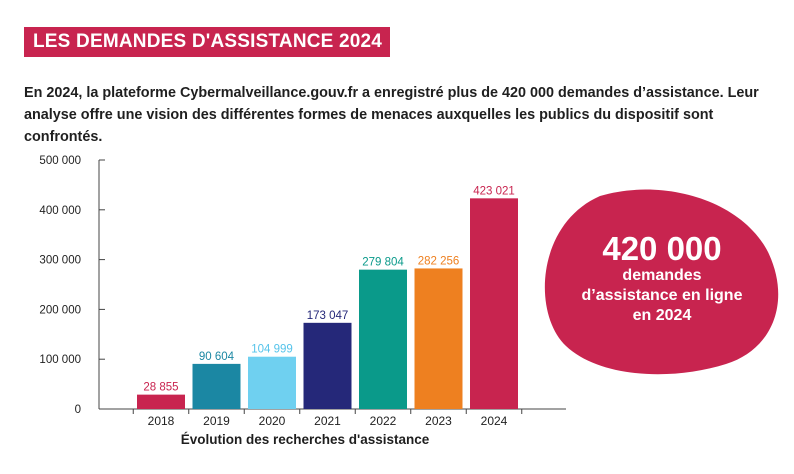 The image size is (794, 474). What do you see at coordinates (661, 275) in the screenshot?
I see `highlight-line-1: demandes` at bounding box center [661, 275].